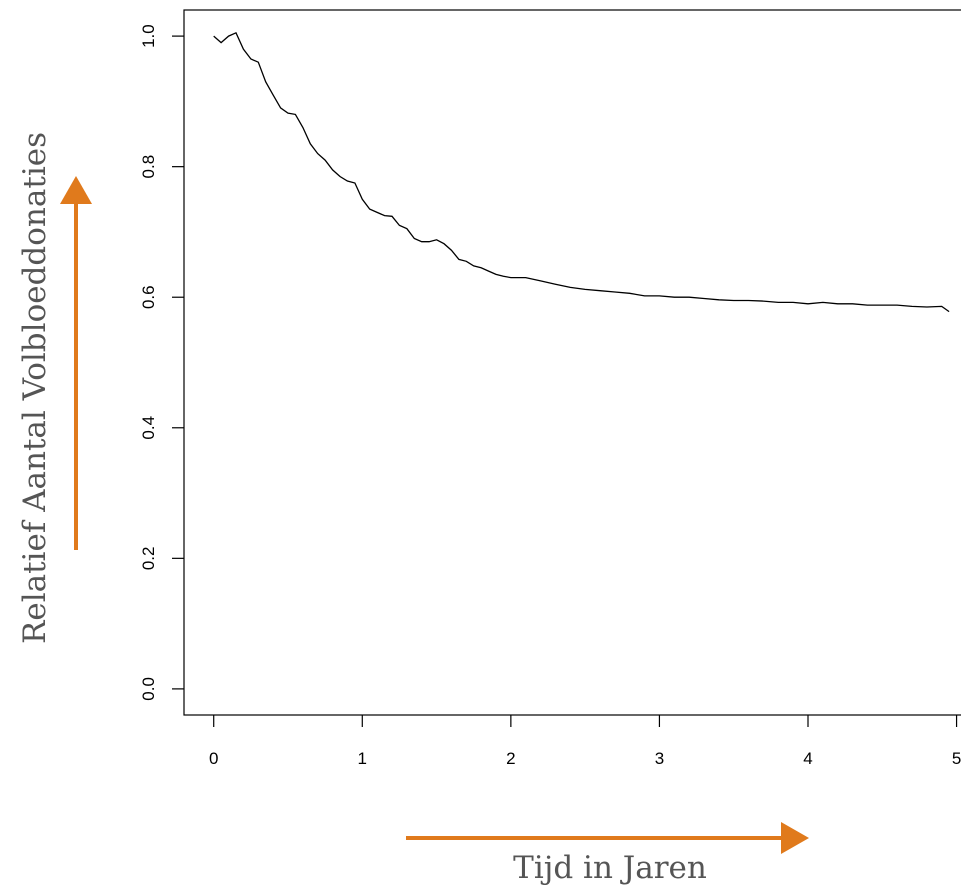  I want to click on x-tick-label: 2, so click(510, 758).